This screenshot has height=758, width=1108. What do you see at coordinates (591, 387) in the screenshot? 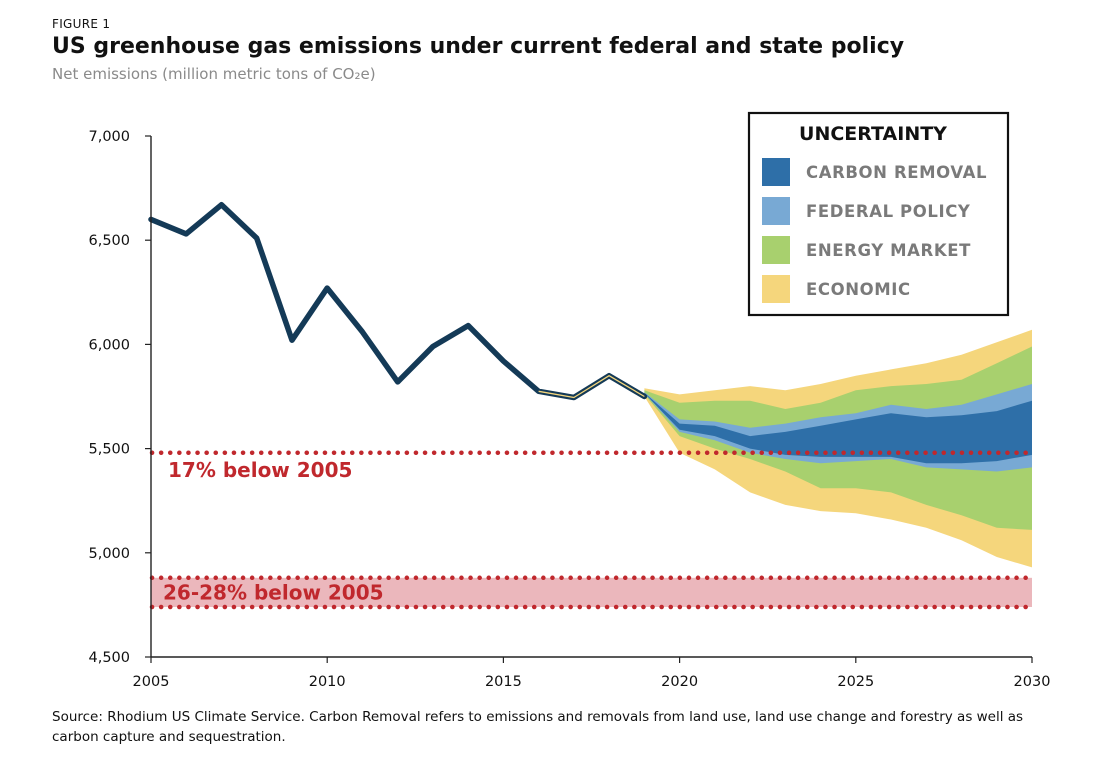
I see `history-line-core` at bounding box center [591, 387].